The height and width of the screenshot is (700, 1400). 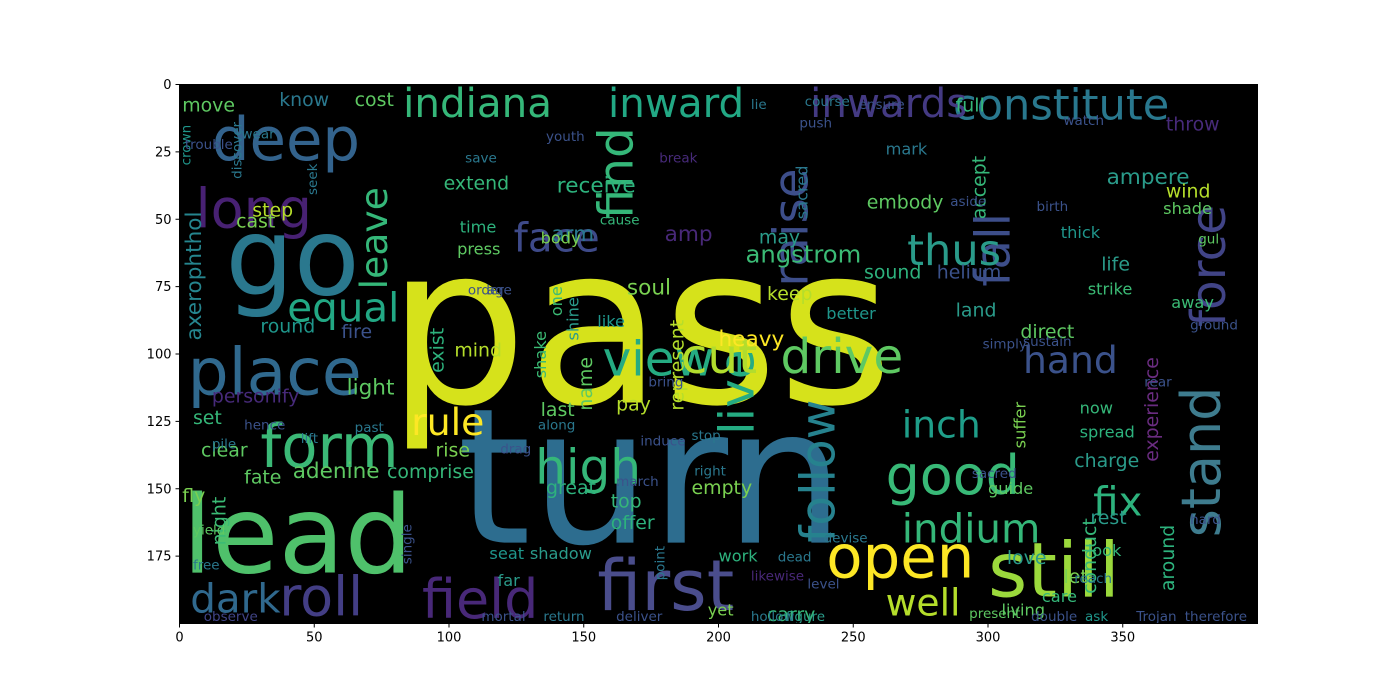 I want to click on word-mortal: mortal, so click(x=503, y=617).